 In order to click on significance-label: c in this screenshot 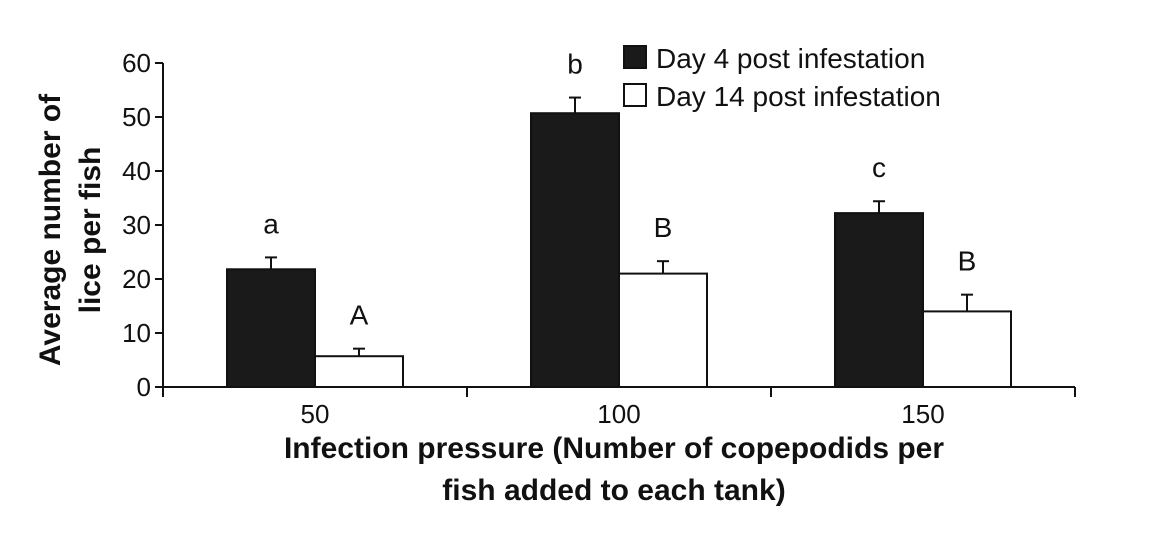, I will do `click(879, 167)`.